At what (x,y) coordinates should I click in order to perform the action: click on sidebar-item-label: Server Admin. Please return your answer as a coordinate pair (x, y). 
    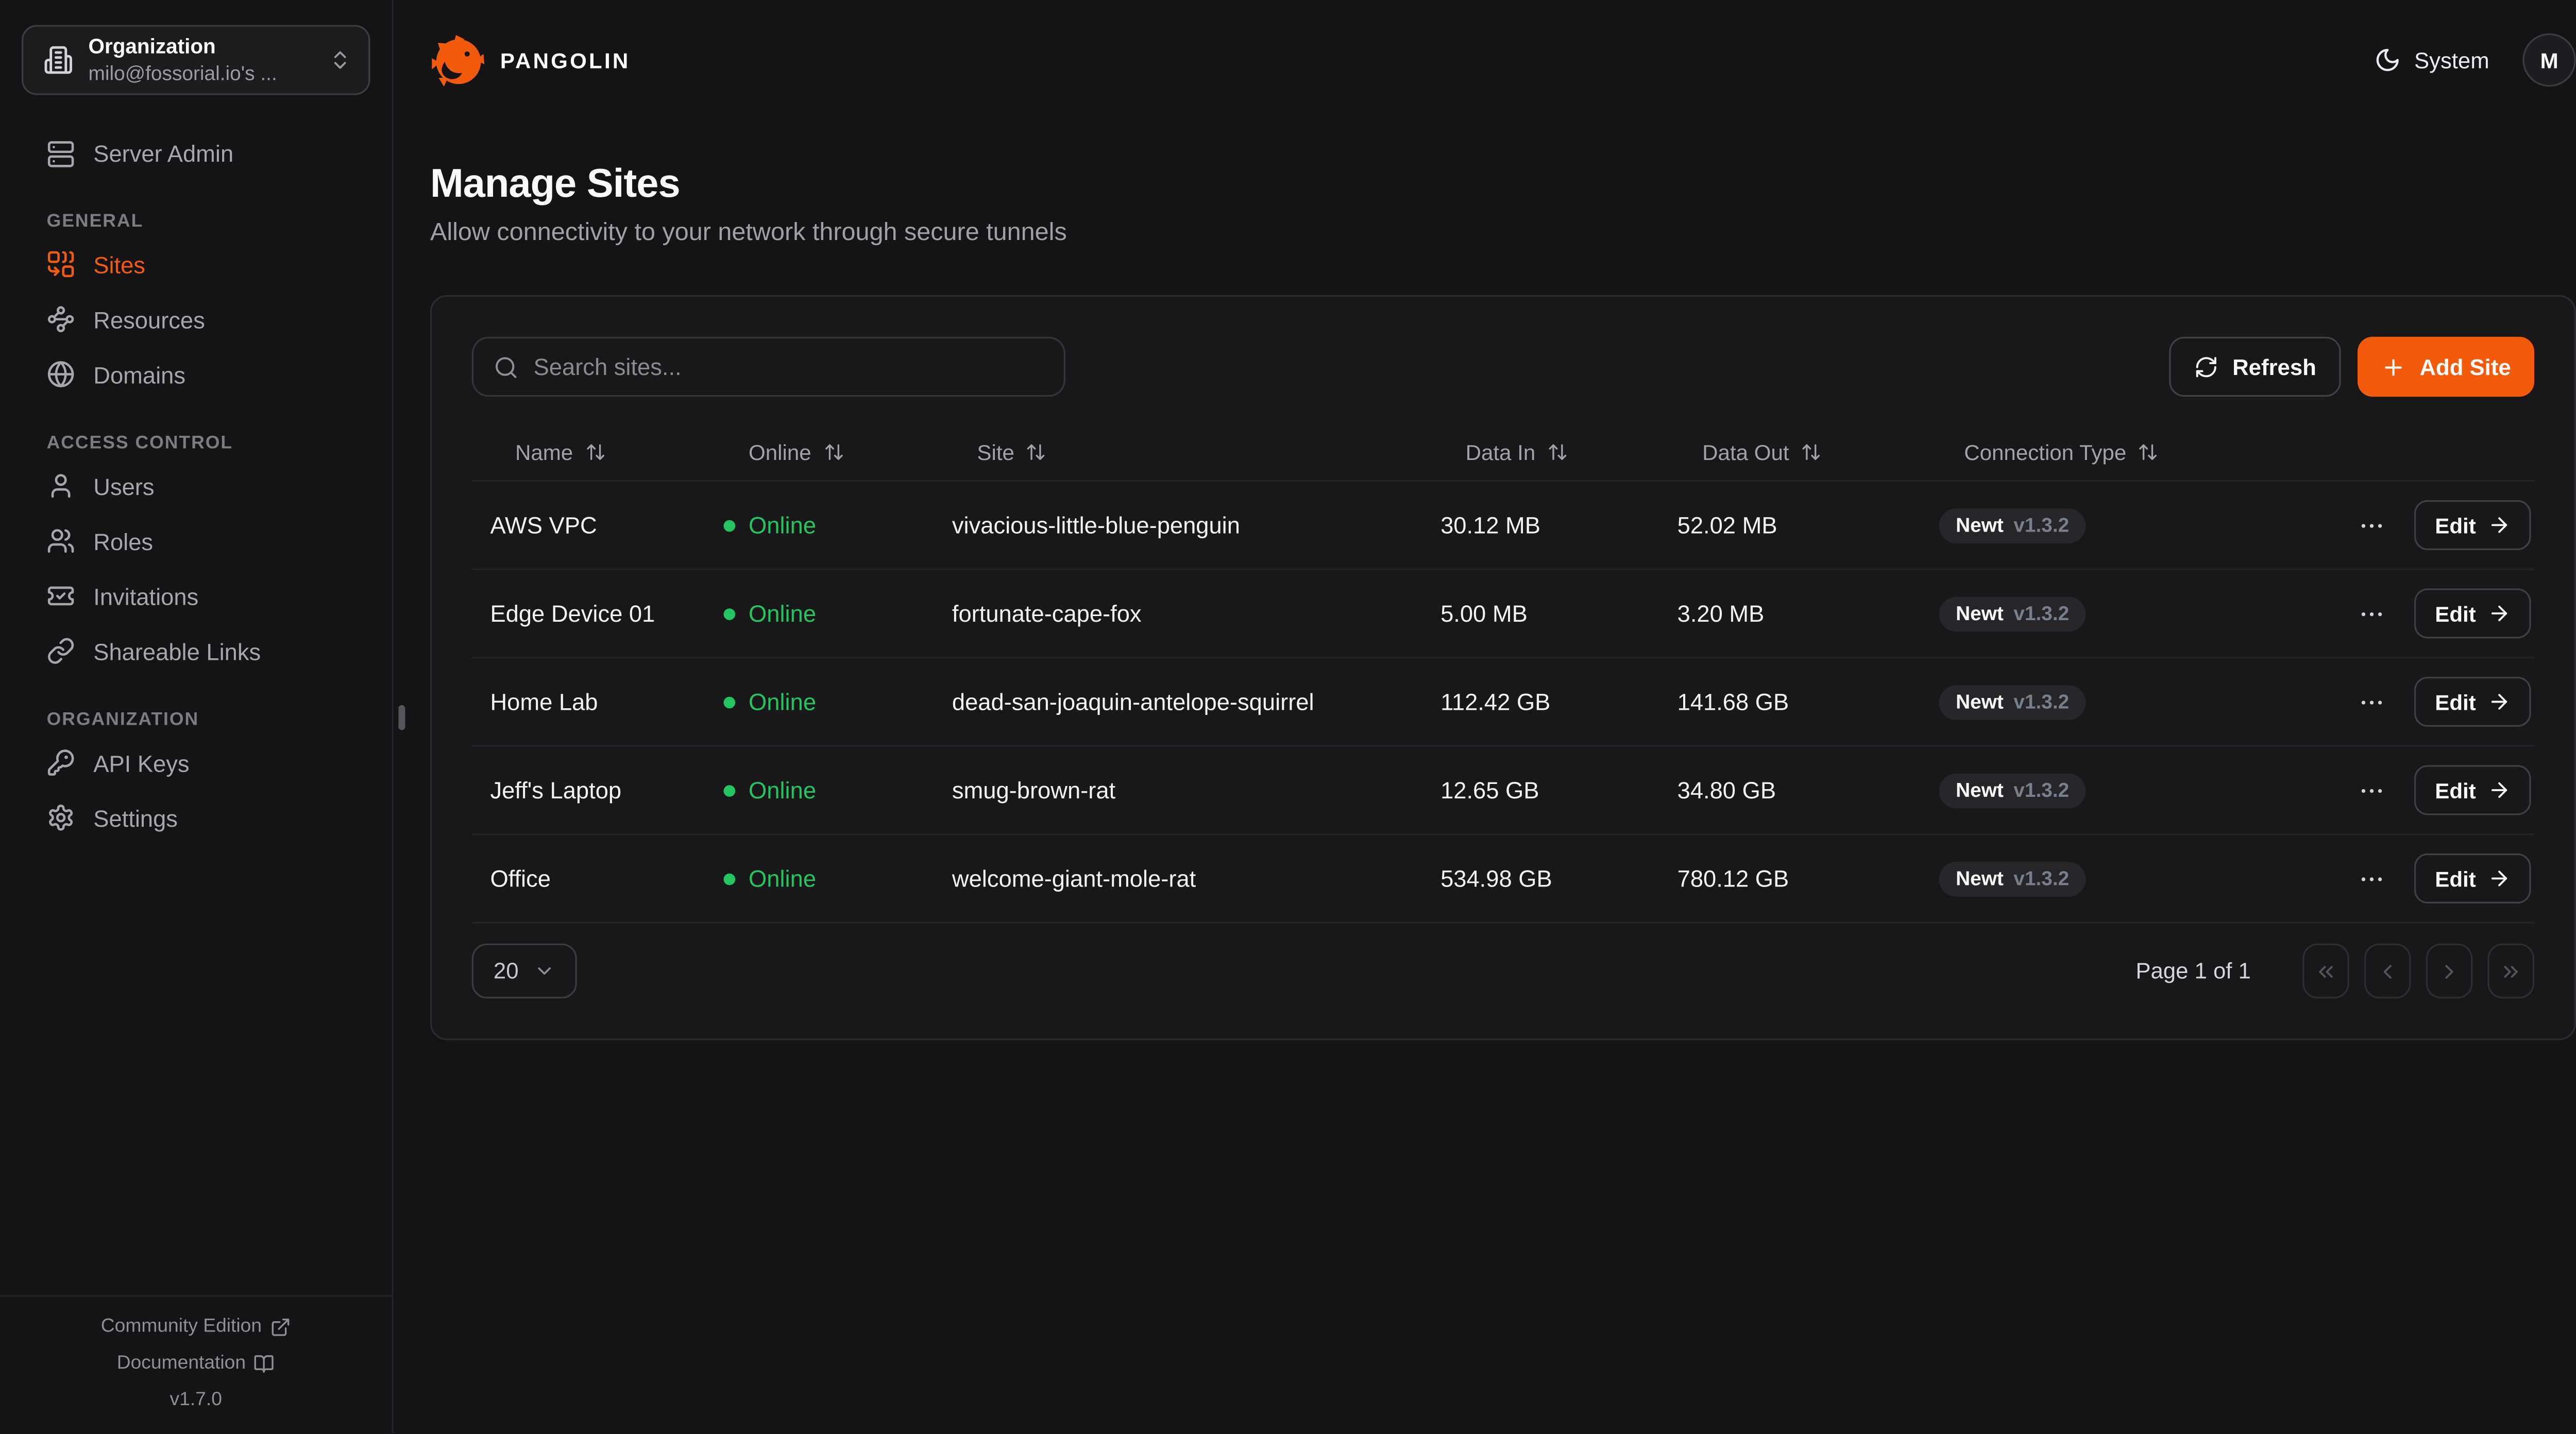
    Looking at the image, I should click on (163, 153).